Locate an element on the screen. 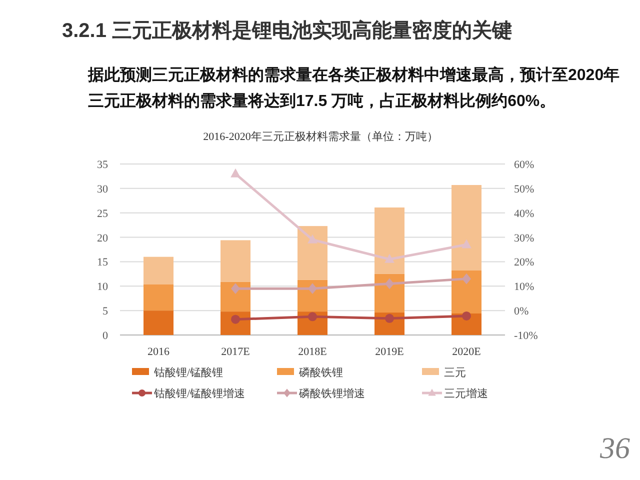 Image resolution: width=640 pixels, height=480 pixels. x-tick-label: 2019E is located at coordinates (389, 352).